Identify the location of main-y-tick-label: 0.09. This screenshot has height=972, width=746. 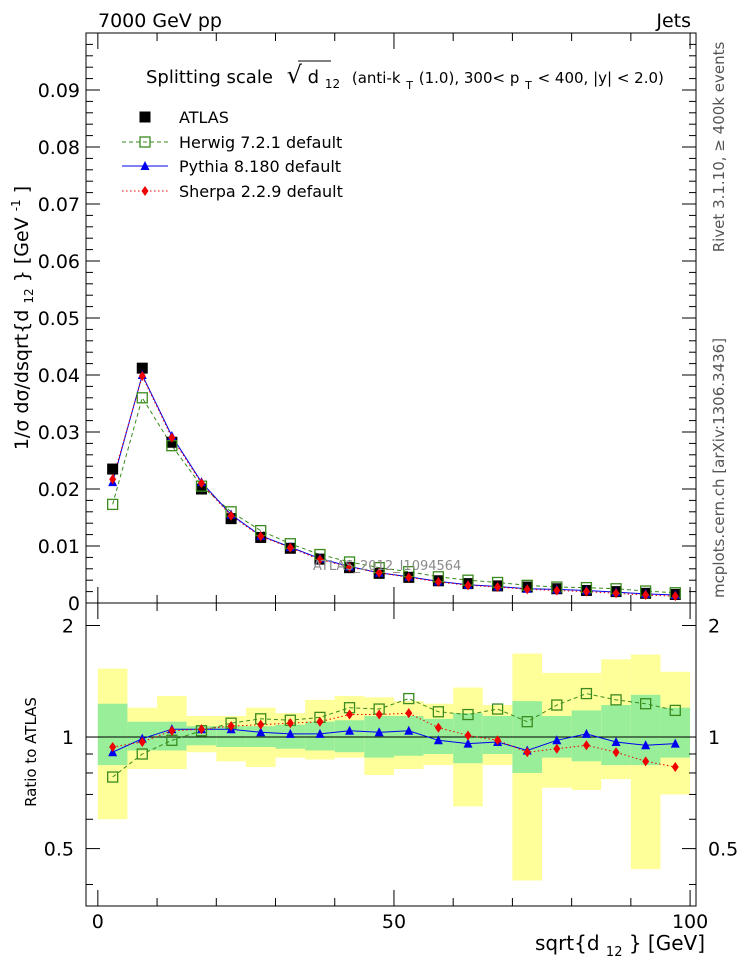
(59, 91).